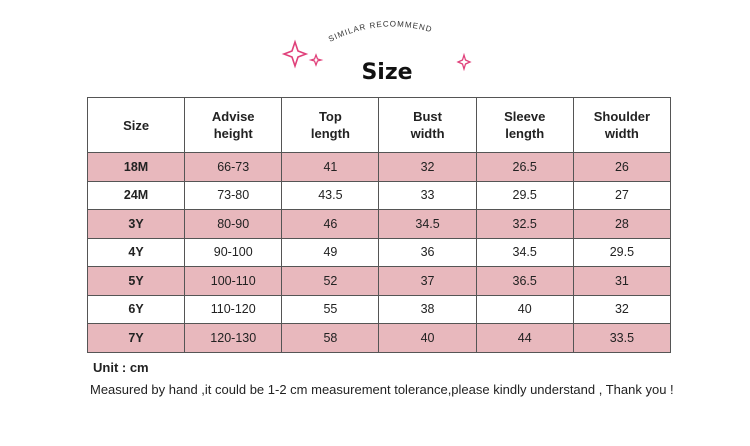 This screenshot has width=750, height=446. I want to click on table-cell: 6Y, so click(136, 309).